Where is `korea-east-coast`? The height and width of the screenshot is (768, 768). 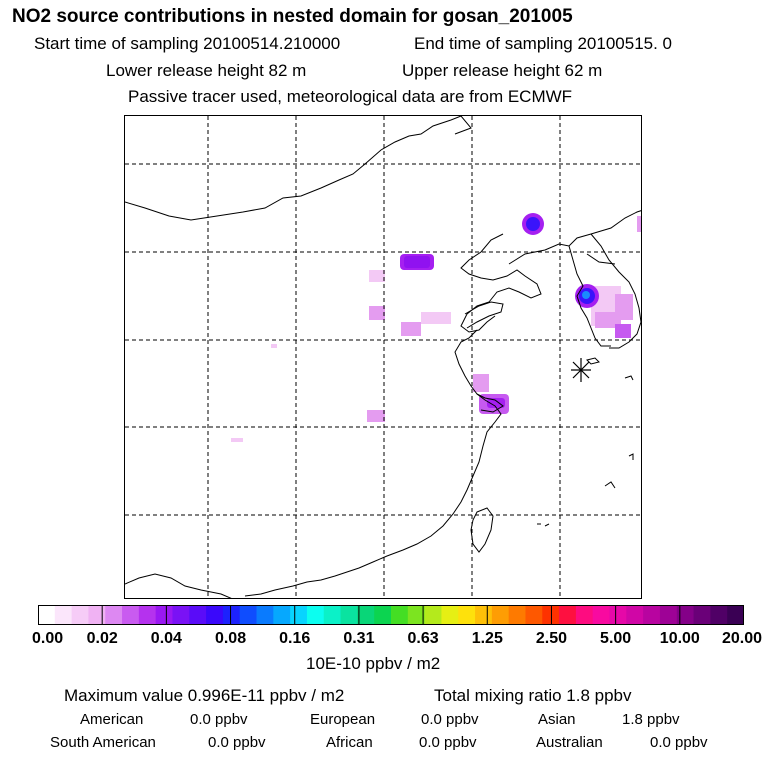
korea-east-coast is located at coordinates (615, 291).